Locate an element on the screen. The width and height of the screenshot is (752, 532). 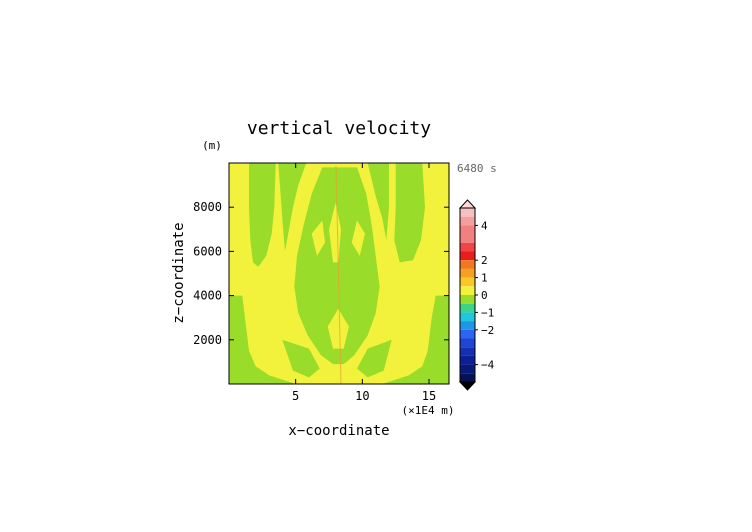
chart-title: vertical velocity is located at coordinates (339, 128).